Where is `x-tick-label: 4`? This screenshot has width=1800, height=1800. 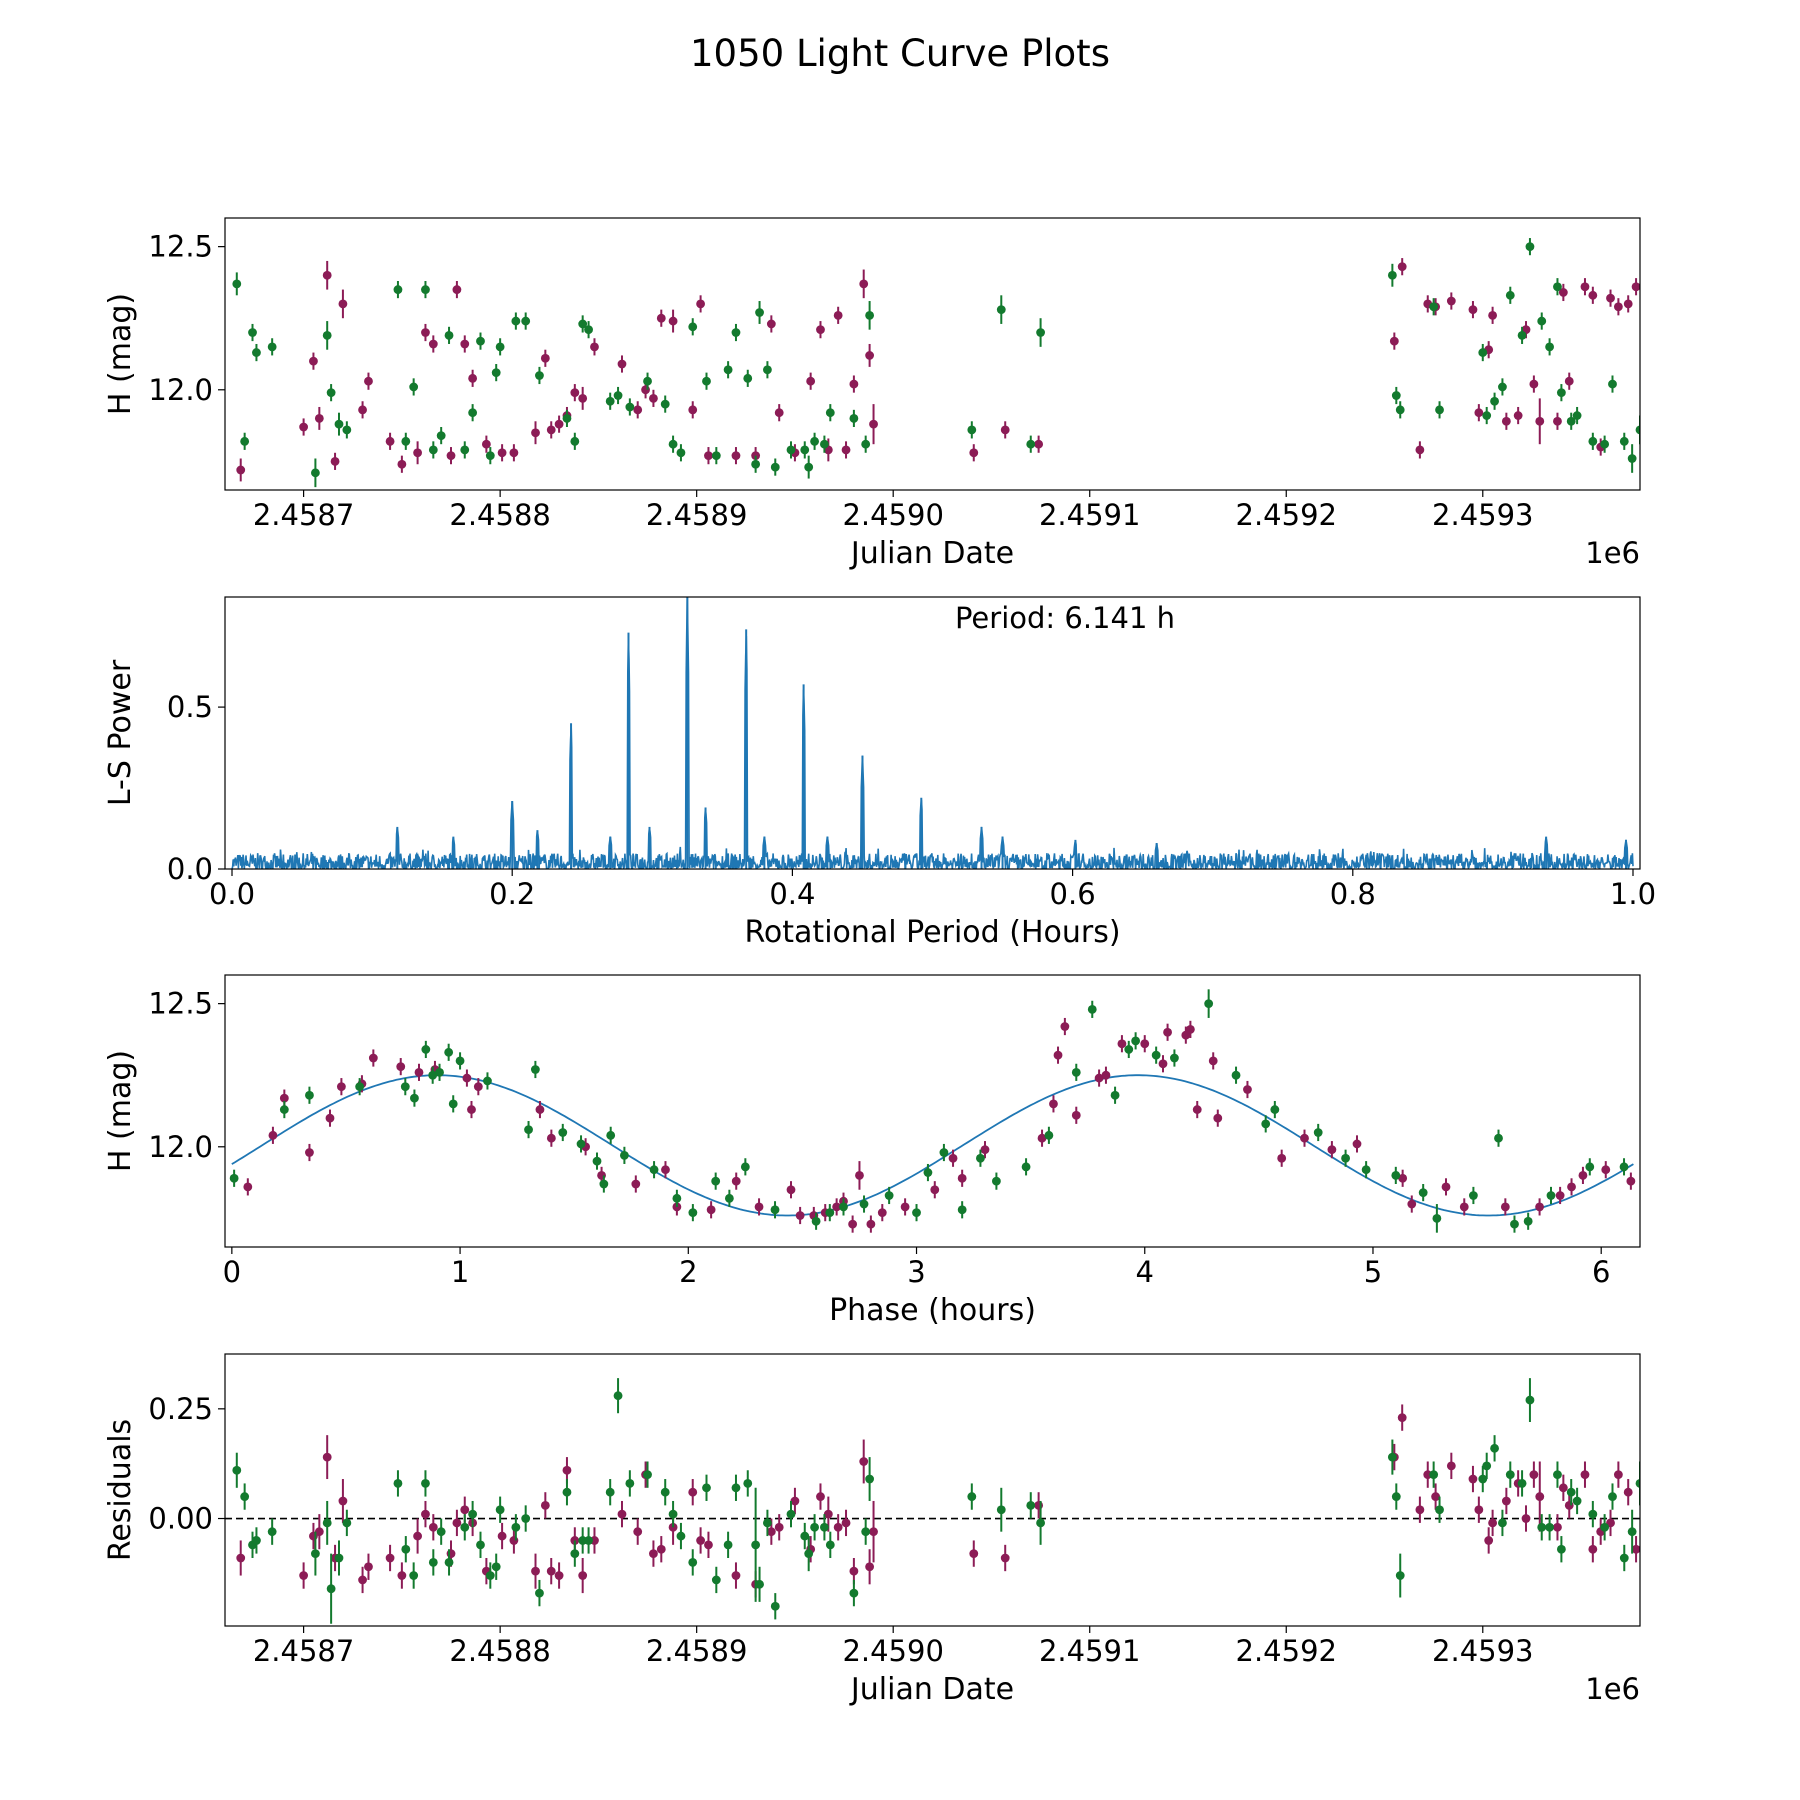
x-tick-label: 4 is located at coordinates (1145, 1272).